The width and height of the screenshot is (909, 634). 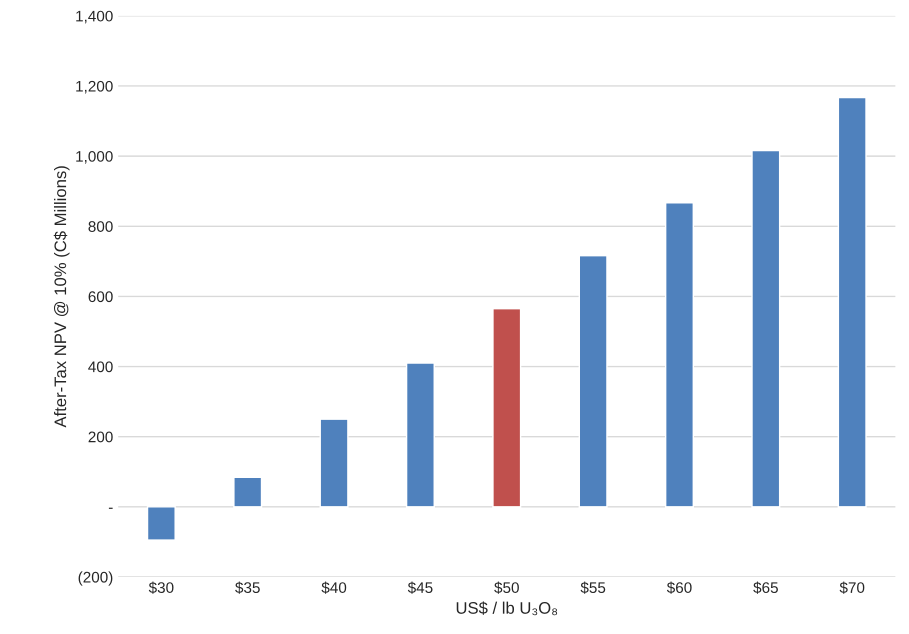 What do you see at coordinates (506, 588) in the screenshot?
I see `x-tick-label: $50` at bounding box center [506, 588].